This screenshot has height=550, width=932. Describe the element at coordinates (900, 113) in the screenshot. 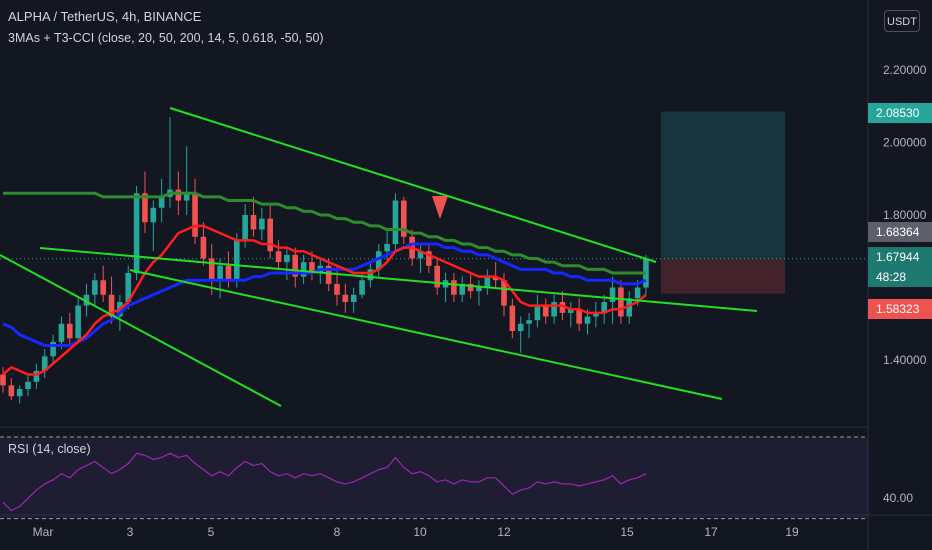

I see `price-tag-target: 2.08530` at that location.